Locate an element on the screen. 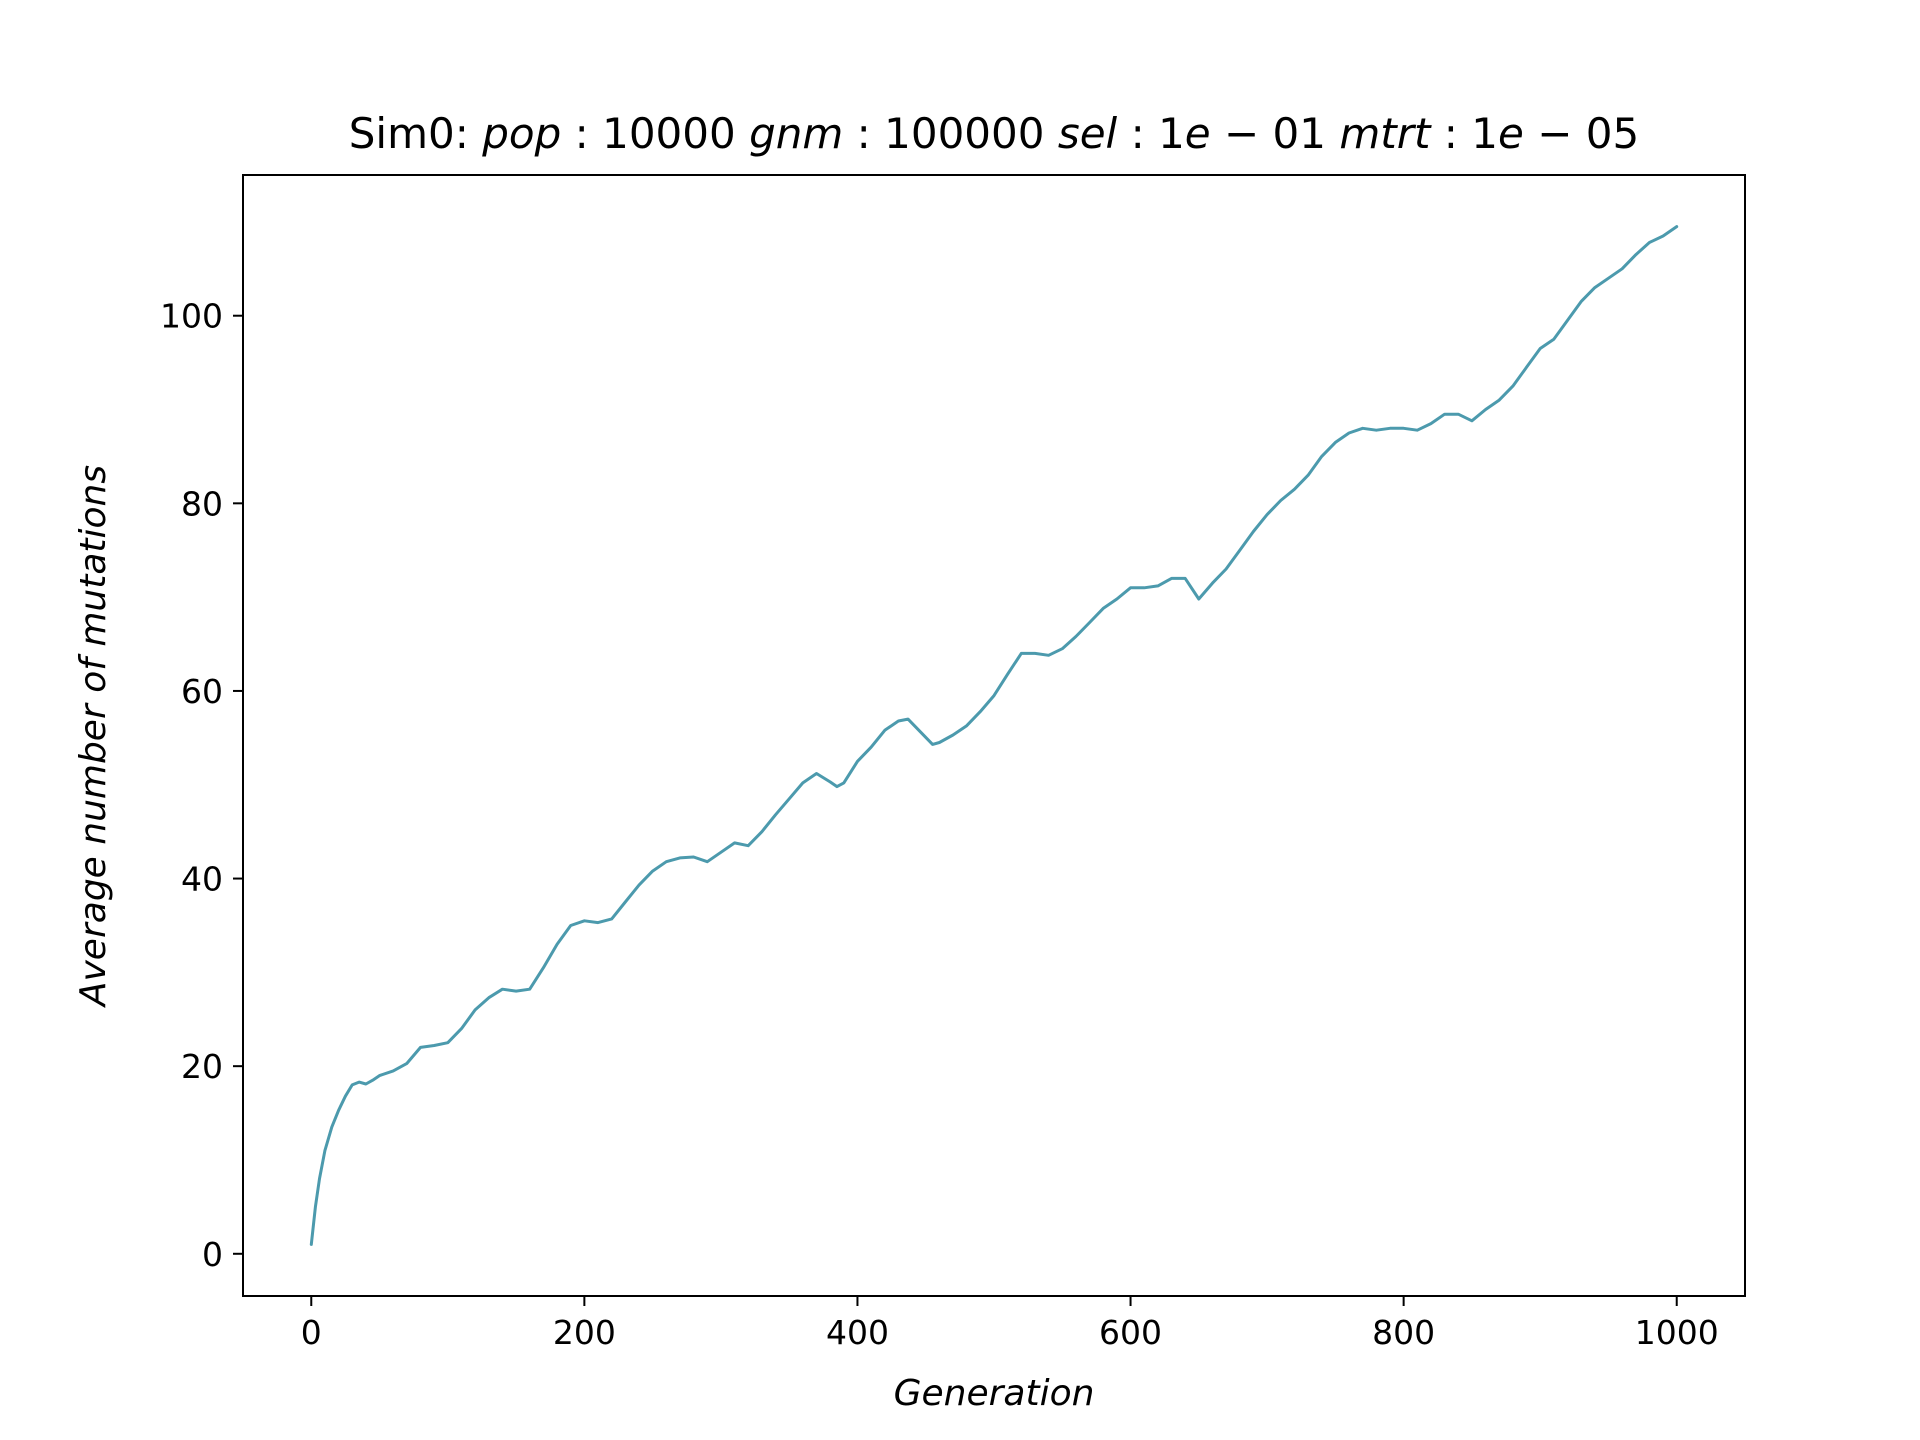 The width and height of the screenshot is (1920, 1440). x-axis-label: Generation is located at coordinates (994, 1393).